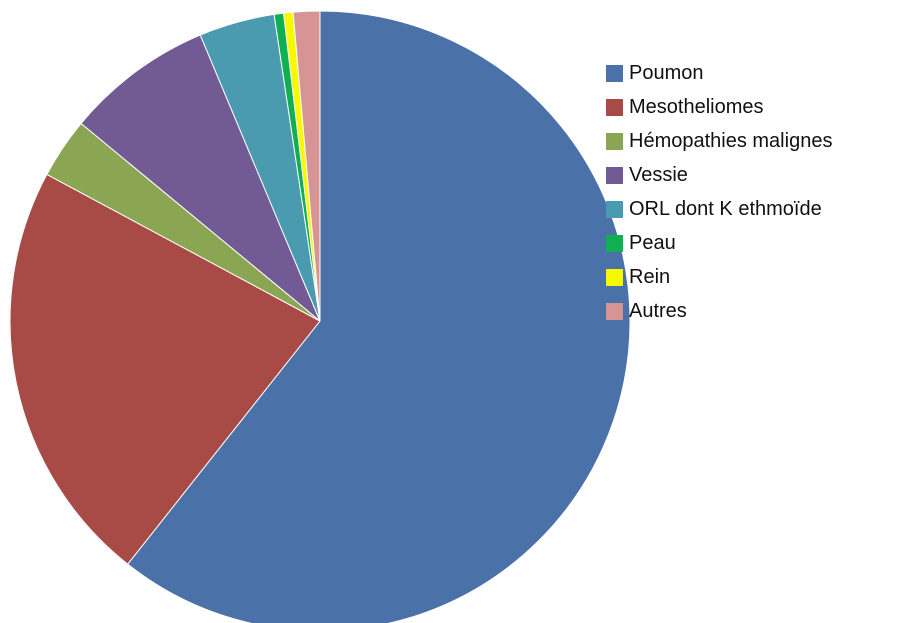  Describe the element at coordinates (755, 73) in the screenshot. I see `legend-item: Poumon` at that location.